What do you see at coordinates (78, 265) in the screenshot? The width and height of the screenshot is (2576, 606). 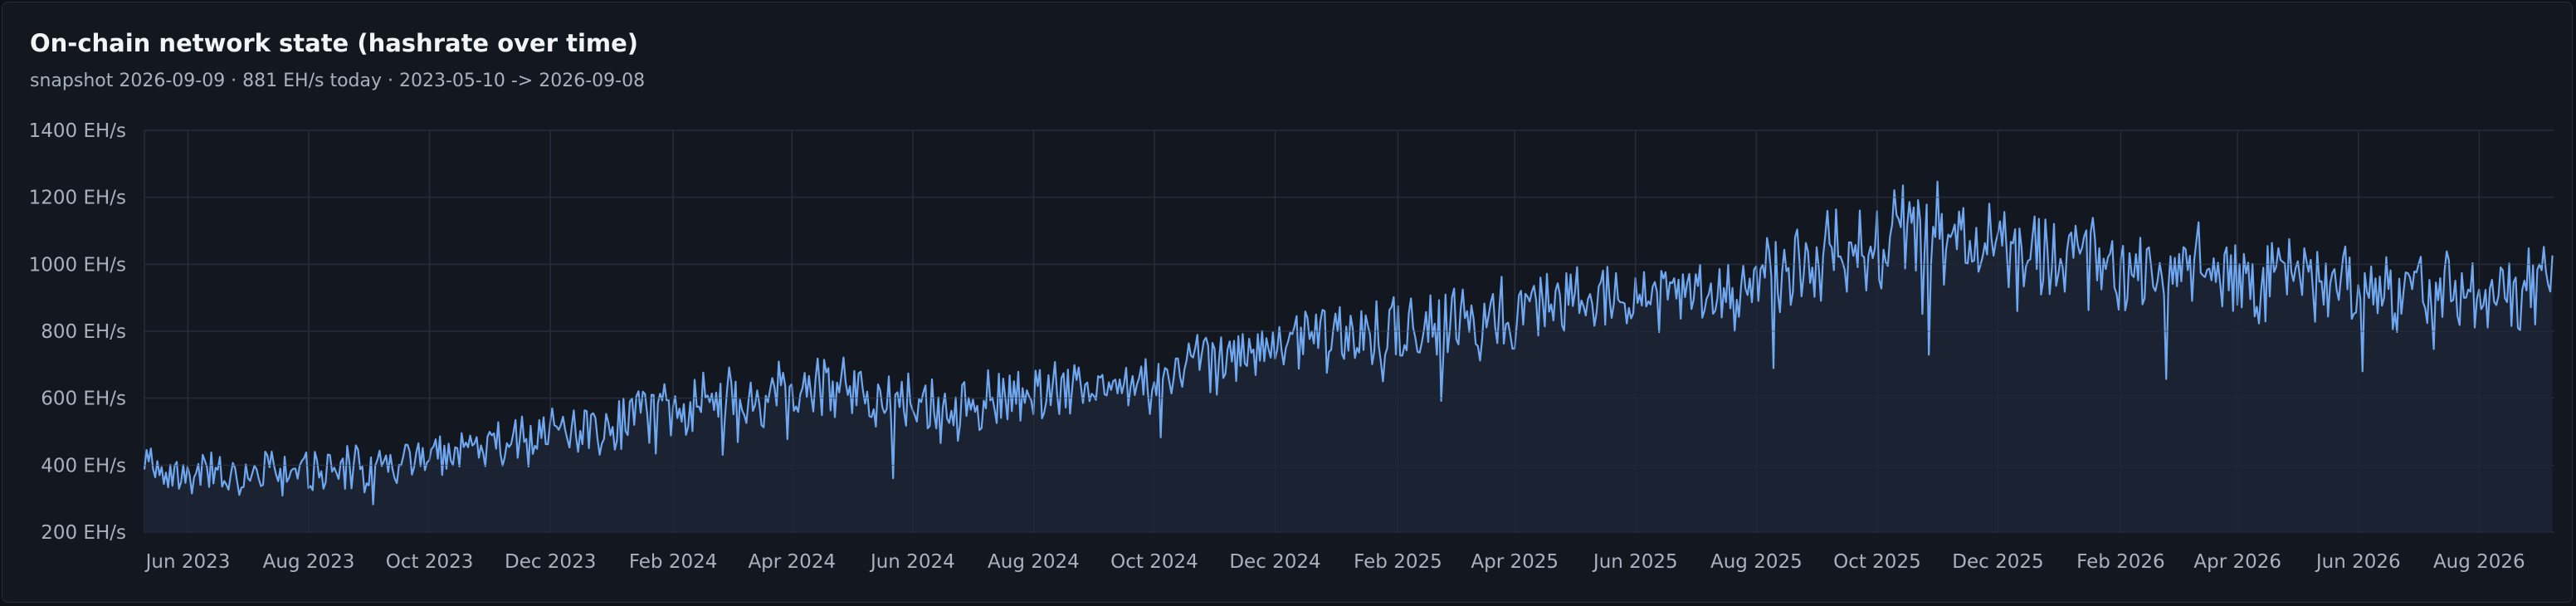 I see `y-tick-label: 1000 EH/s` at bounding box center [78, 265].